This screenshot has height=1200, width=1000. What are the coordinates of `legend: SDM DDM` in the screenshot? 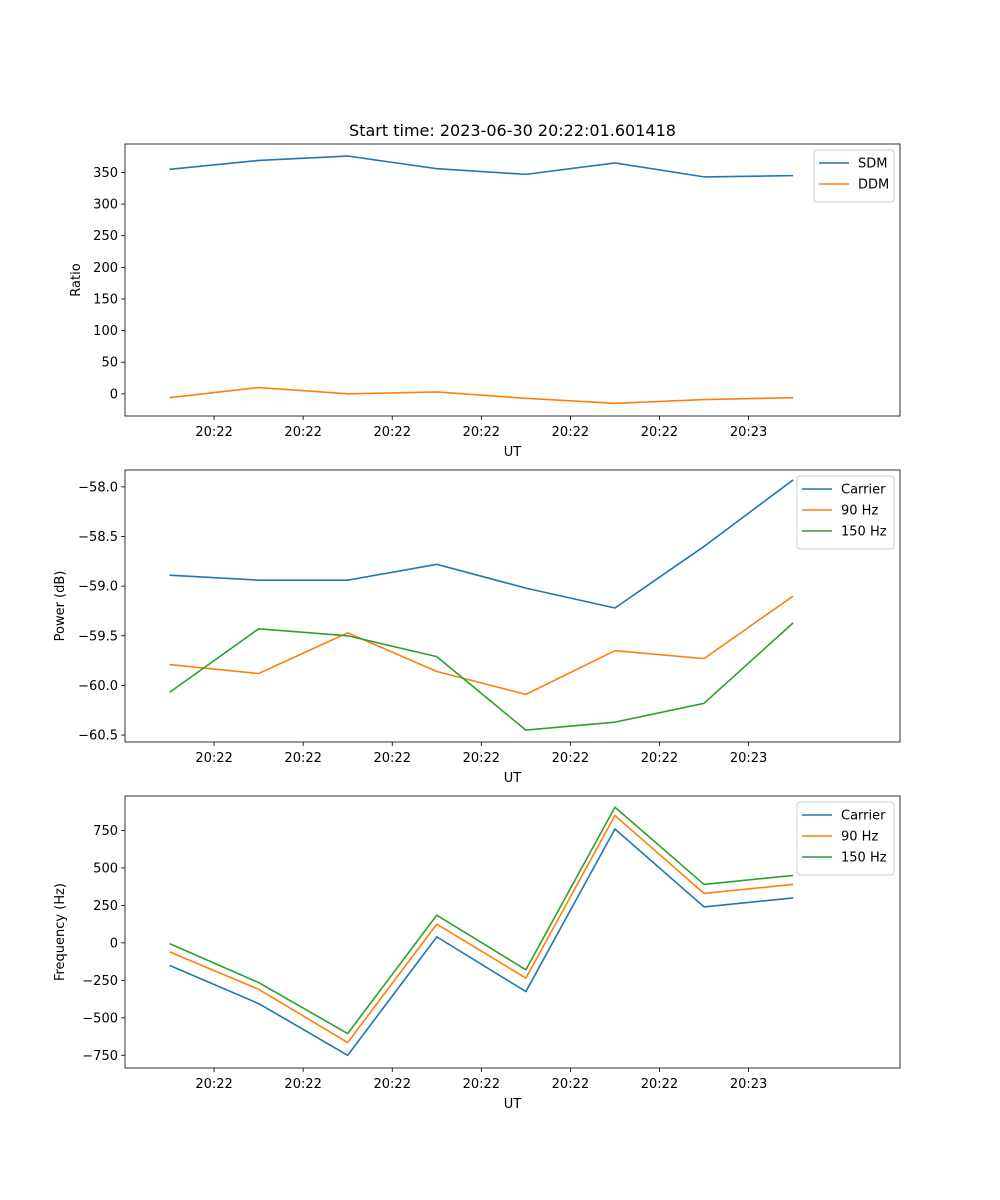 It's located at (854, 176).